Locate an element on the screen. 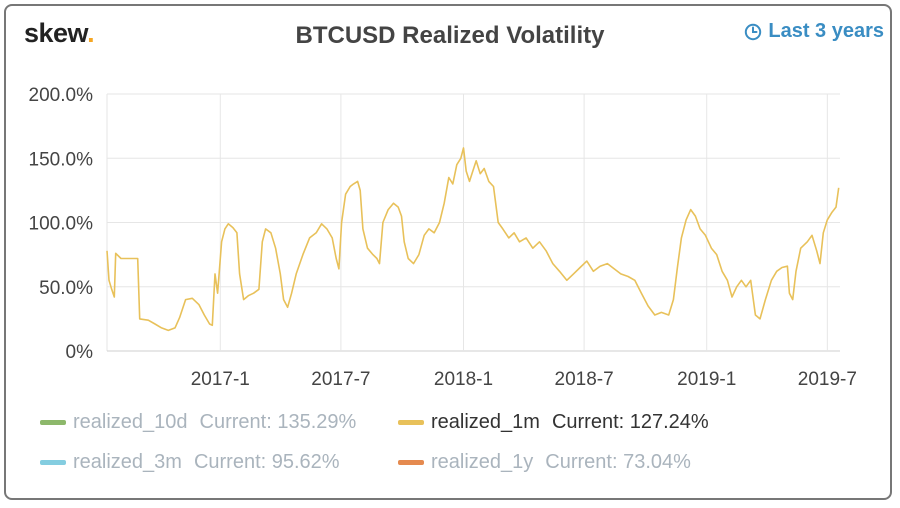  legend-item-realized_1y: realized_1y Current: 73.04% is located at coordinates (544, 462).